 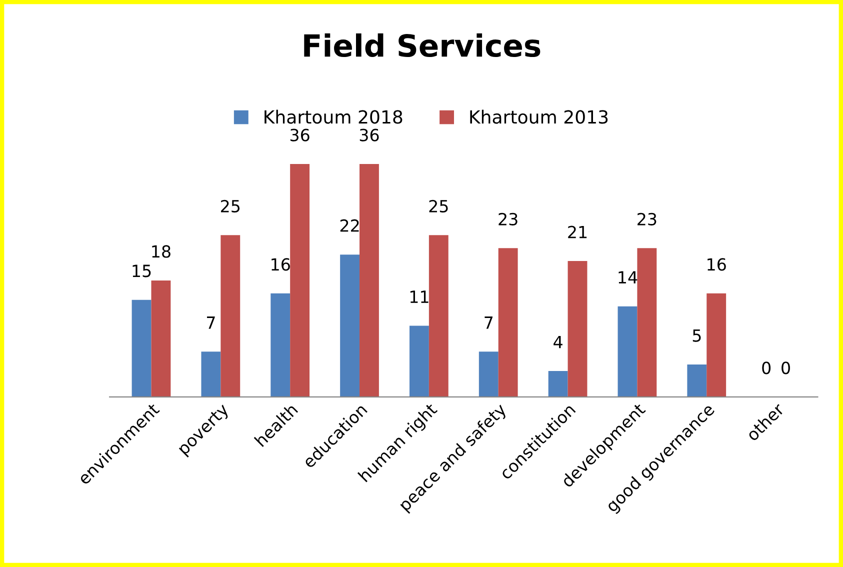 What do you see at coordinates (333, 117) in the screenshot?
I see `legend-label: Khartoum 2018` at bounding box center [333, 117].